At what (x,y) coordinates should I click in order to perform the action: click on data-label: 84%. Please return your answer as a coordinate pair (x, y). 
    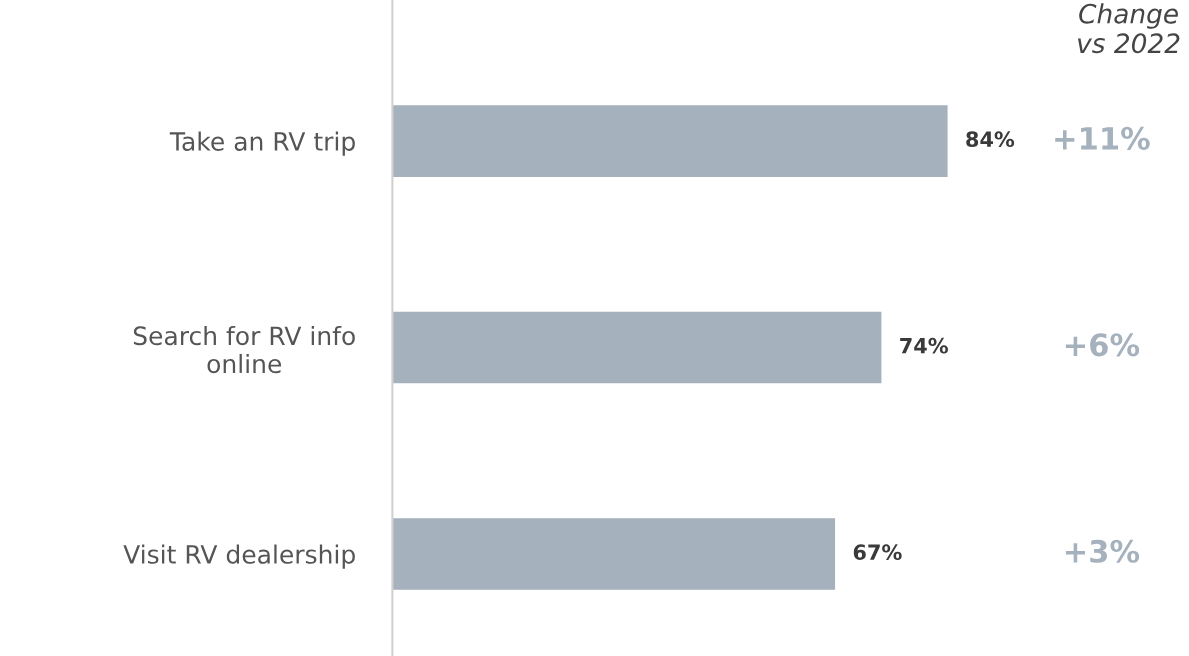
    Looking at the image, I should click on (990, 139).